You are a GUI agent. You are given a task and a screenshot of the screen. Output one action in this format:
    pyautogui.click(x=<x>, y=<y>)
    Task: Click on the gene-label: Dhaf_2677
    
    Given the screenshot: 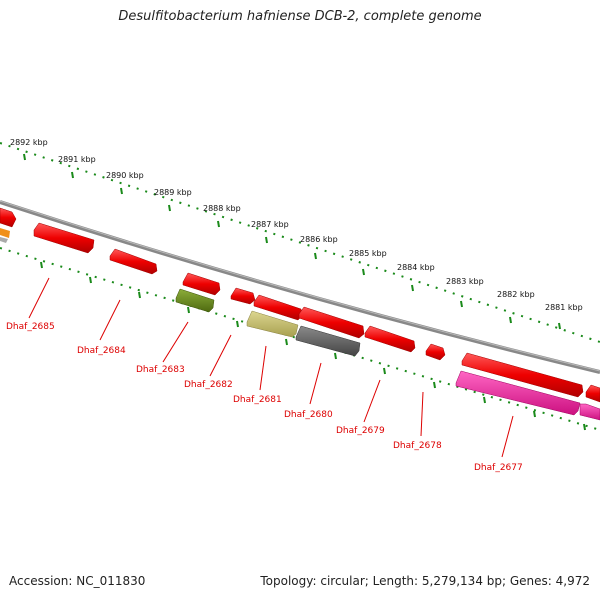 What is the action you would take?
    pyautogui.click(x=498, y=468)
    